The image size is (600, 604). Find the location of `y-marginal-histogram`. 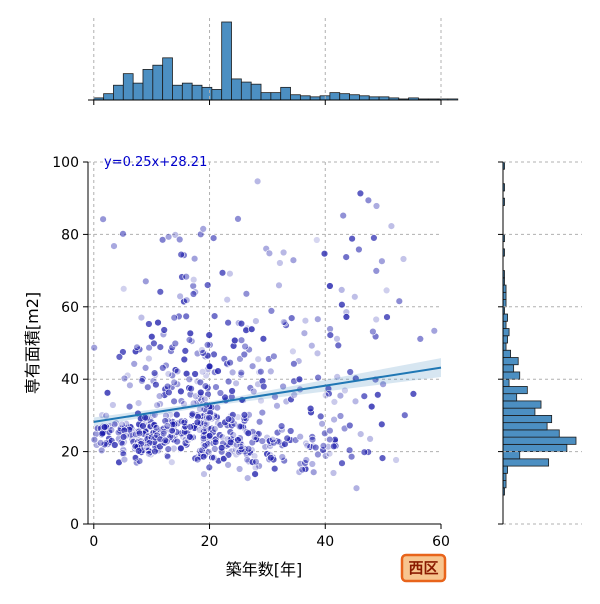

y-marginal-histogram is located at coordinates (540, 343).